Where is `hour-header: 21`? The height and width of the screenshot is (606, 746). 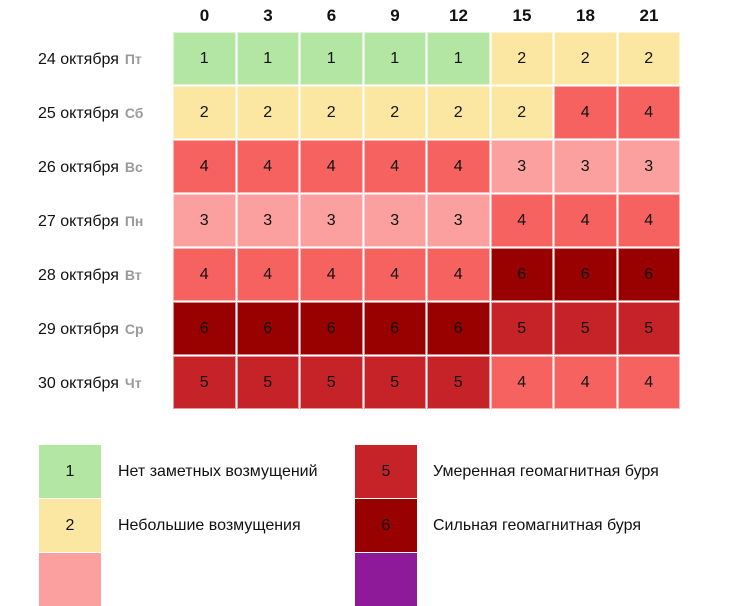 hour-header: 21 is located at coordinates (649, 15).